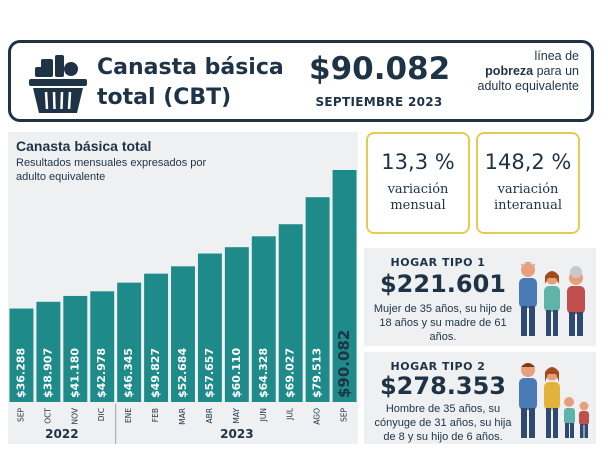 The image size is (608, 461). Describe the element at coordinates (344, 415) in the screenshot. I see `x-tick-label-12: SEP` at that location.